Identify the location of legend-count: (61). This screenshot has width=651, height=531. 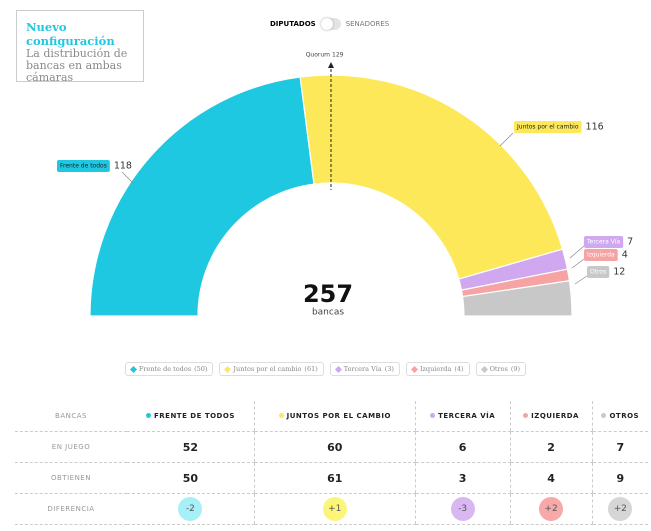
(311, 369).